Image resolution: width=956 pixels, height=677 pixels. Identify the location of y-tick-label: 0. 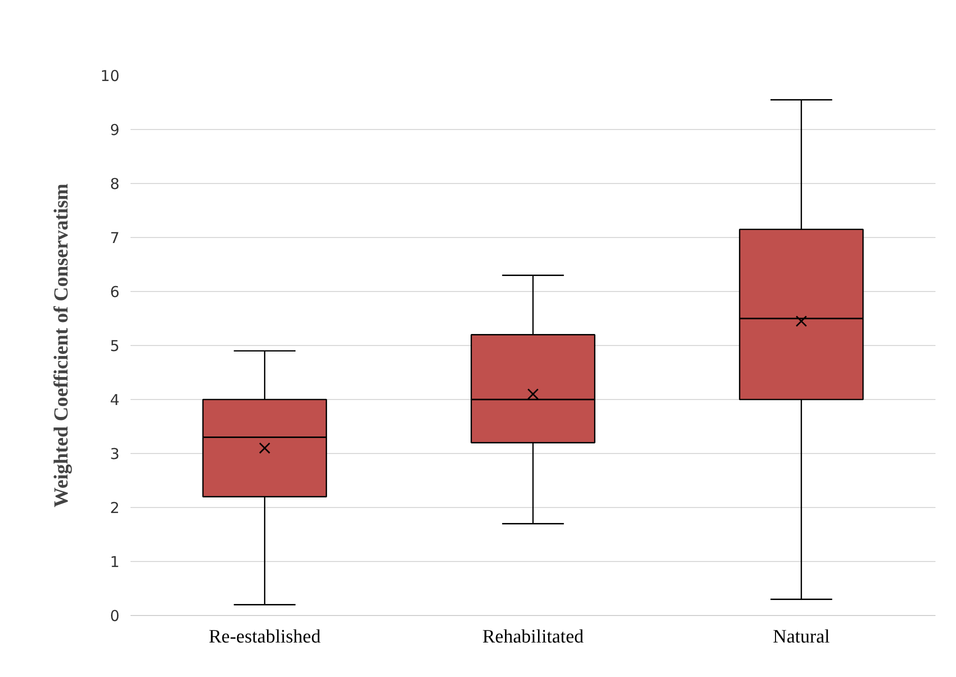
(115, 616).